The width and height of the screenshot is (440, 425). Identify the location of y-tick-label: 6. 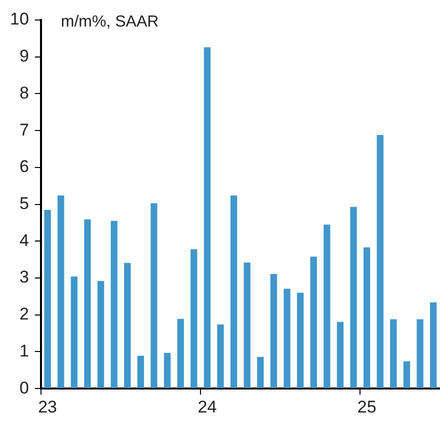
(24, 166).